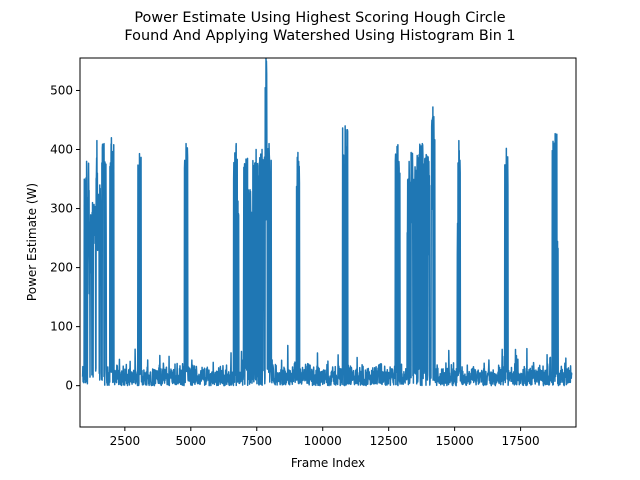 This screenshot has width=640, height=480. Describe the element at coordinates (389, 441) in the screenshot. I see `x-tick-label: 12500` at that location.